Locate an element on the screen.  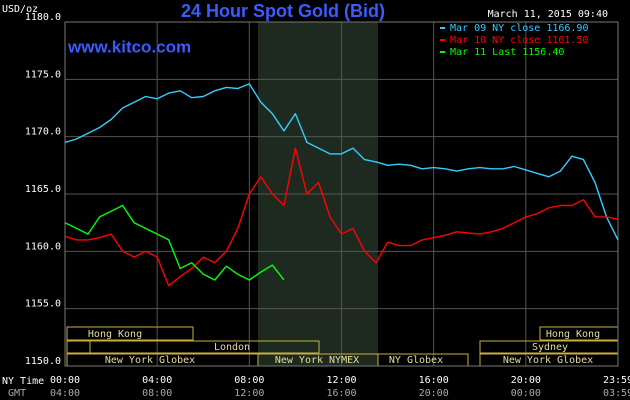
session-label: NY Globex is located at coordinates (416, 360).